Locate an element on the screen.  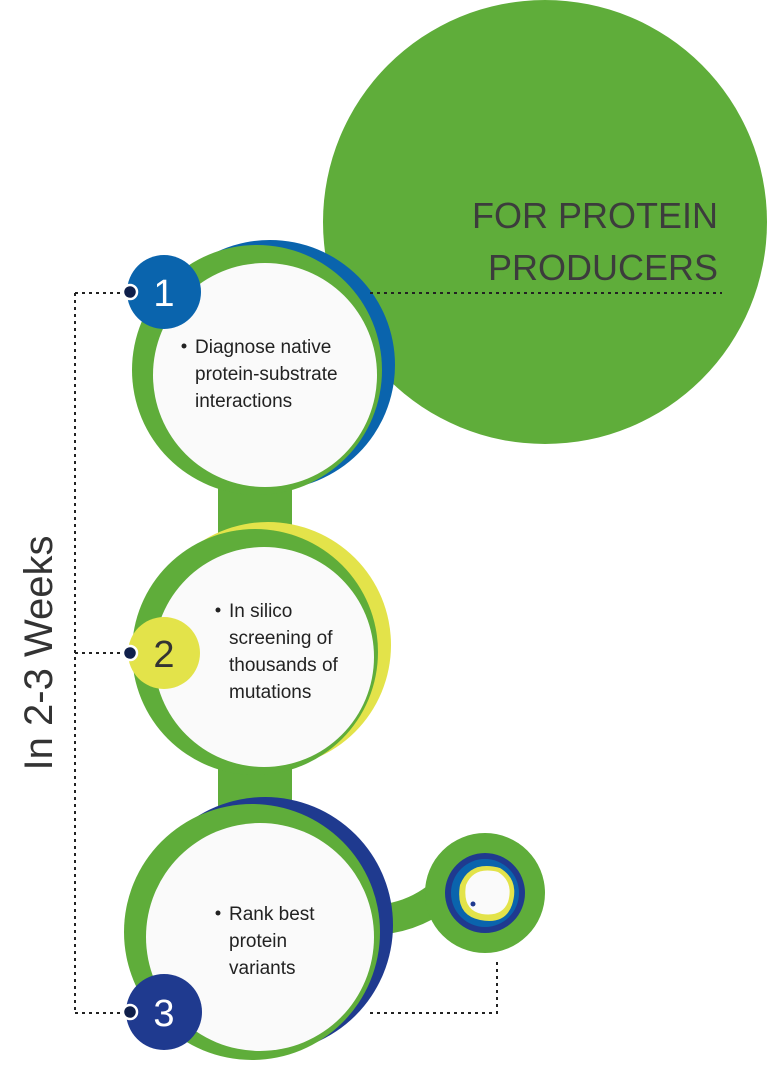
step-3-line-2: protein is located at coordinates (258, 941).